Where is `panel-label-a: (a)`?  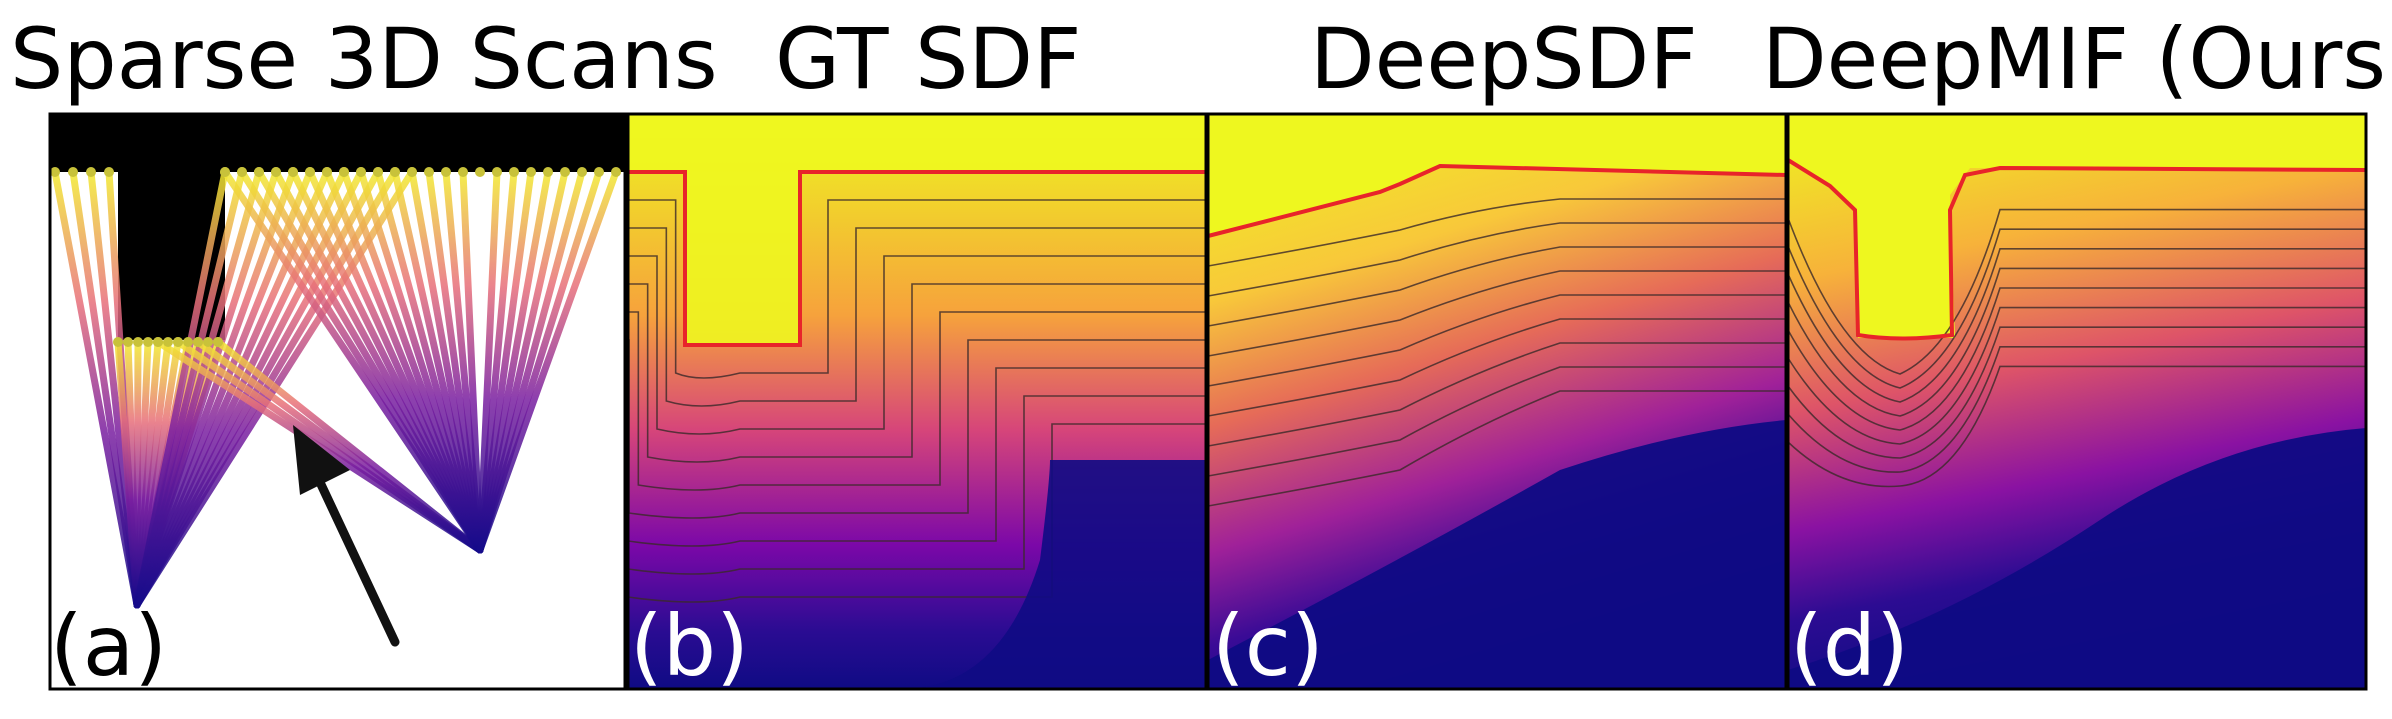
panel-label-a: (a) is located at coordinates (108, 646).